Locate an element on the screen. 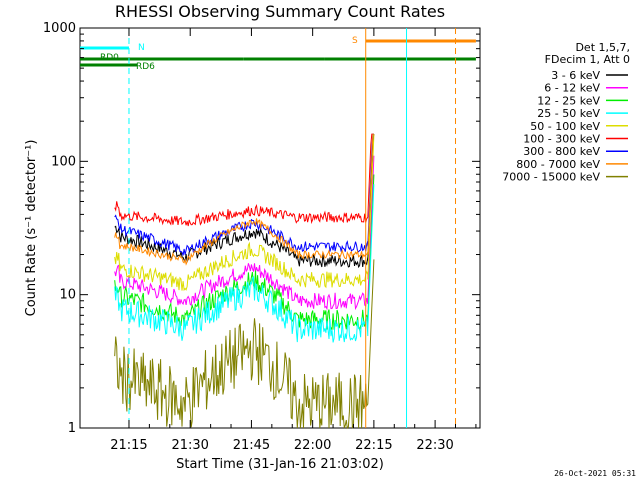  legend-header: Det 1,5,7, is located at coordinates (602, 47).